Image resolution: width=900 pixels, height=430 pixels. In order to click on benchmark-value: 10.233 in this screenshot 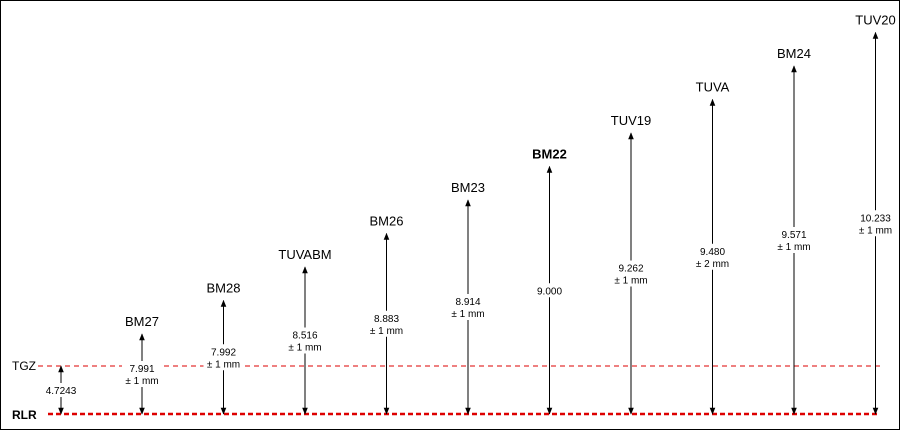, I will do `click(875, 218)`.